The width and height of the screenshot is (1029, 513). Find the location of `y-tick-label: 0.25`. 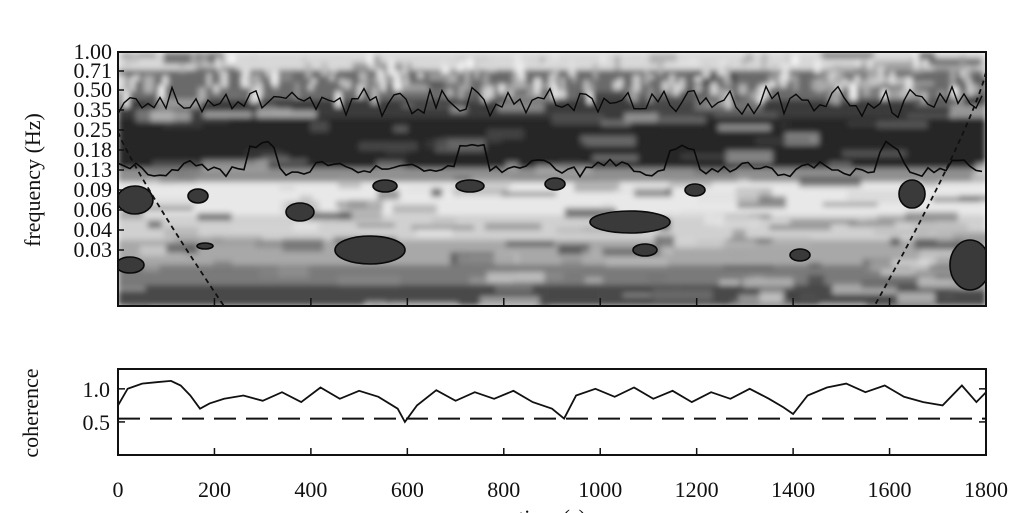

y-tick-label: 0.25 is located at coordinates (93, 129).